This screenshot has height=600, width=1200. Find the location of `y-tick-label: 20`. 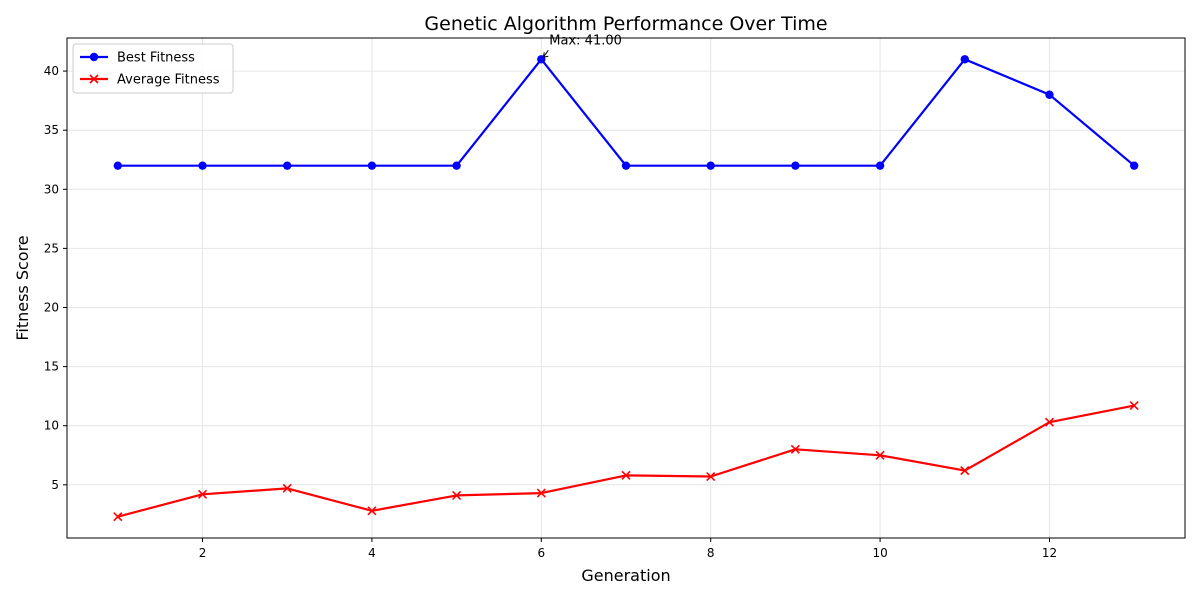

y-tick-label: 20 is located at coordinates (51, 308).